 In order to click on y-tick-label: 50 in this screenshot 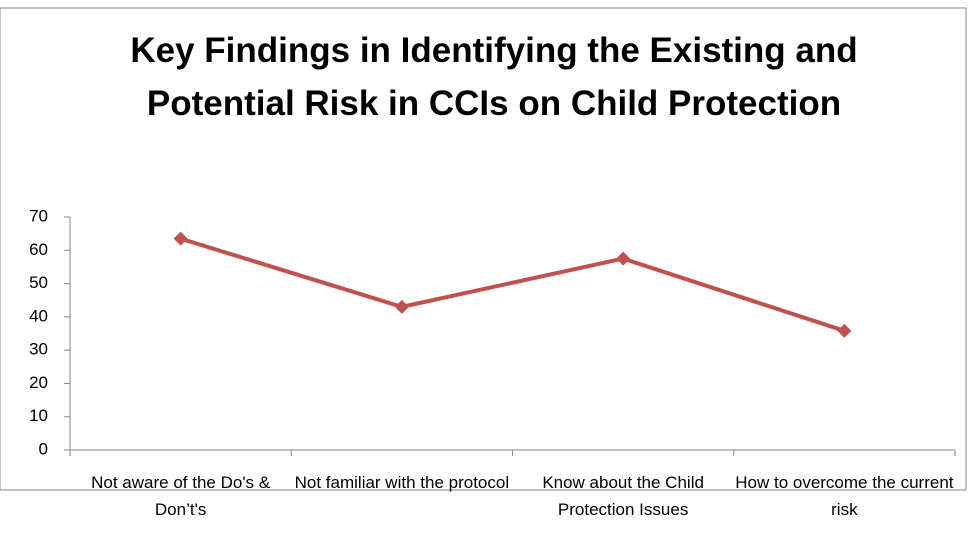, I will do `click(38, 282)`.